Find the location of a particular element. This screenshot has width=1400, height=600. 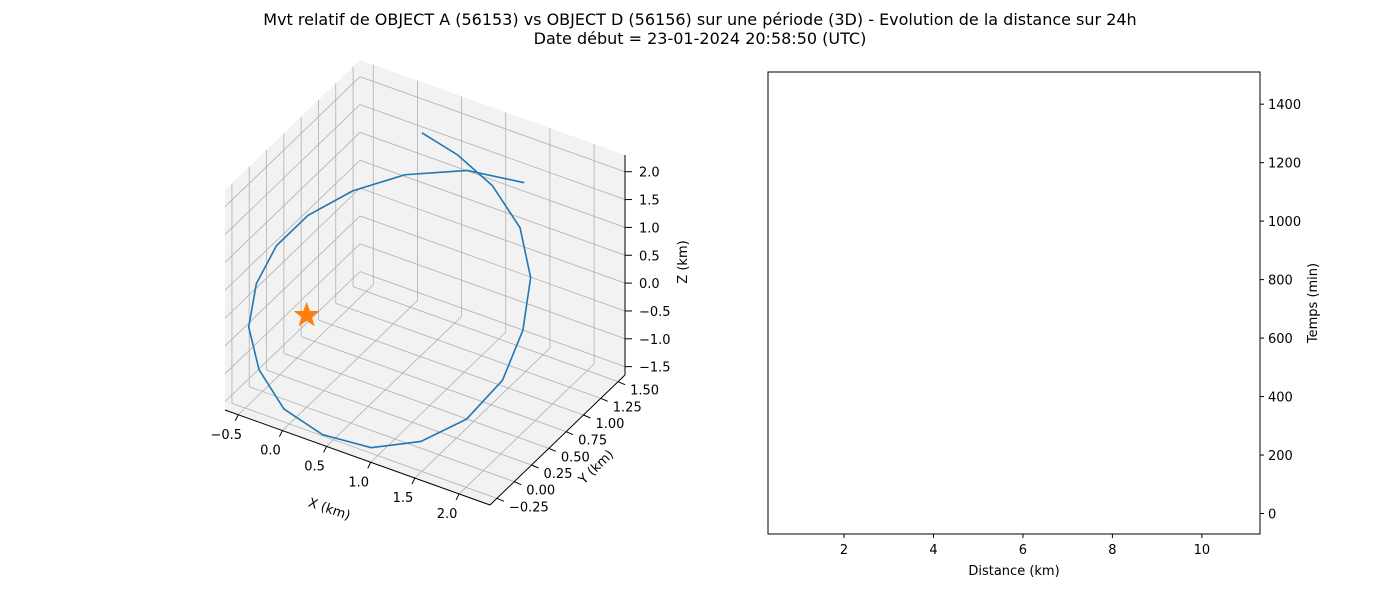

z-tick-label: 0.5 is located at coordinates (649, 256).